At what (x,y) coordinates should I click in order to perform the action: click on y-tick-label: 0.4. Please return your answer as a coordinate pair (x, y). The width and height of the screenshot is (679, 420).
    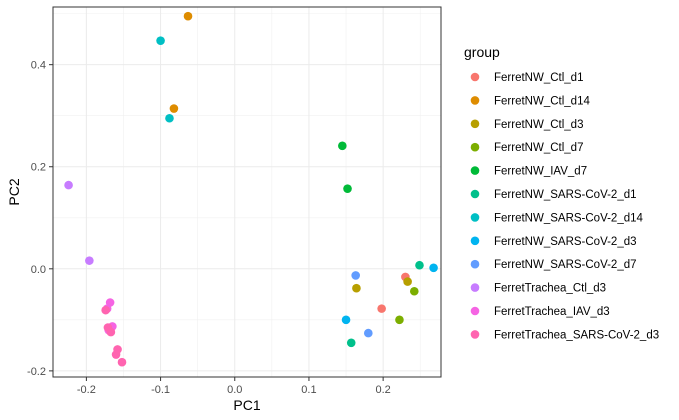
    Looking at the image, I should click on (38, 66).